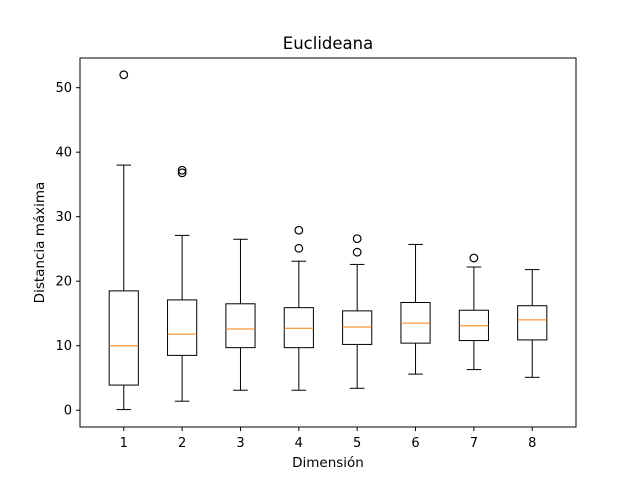  I want to click on x-tick-label: 6, so click(415, 443).